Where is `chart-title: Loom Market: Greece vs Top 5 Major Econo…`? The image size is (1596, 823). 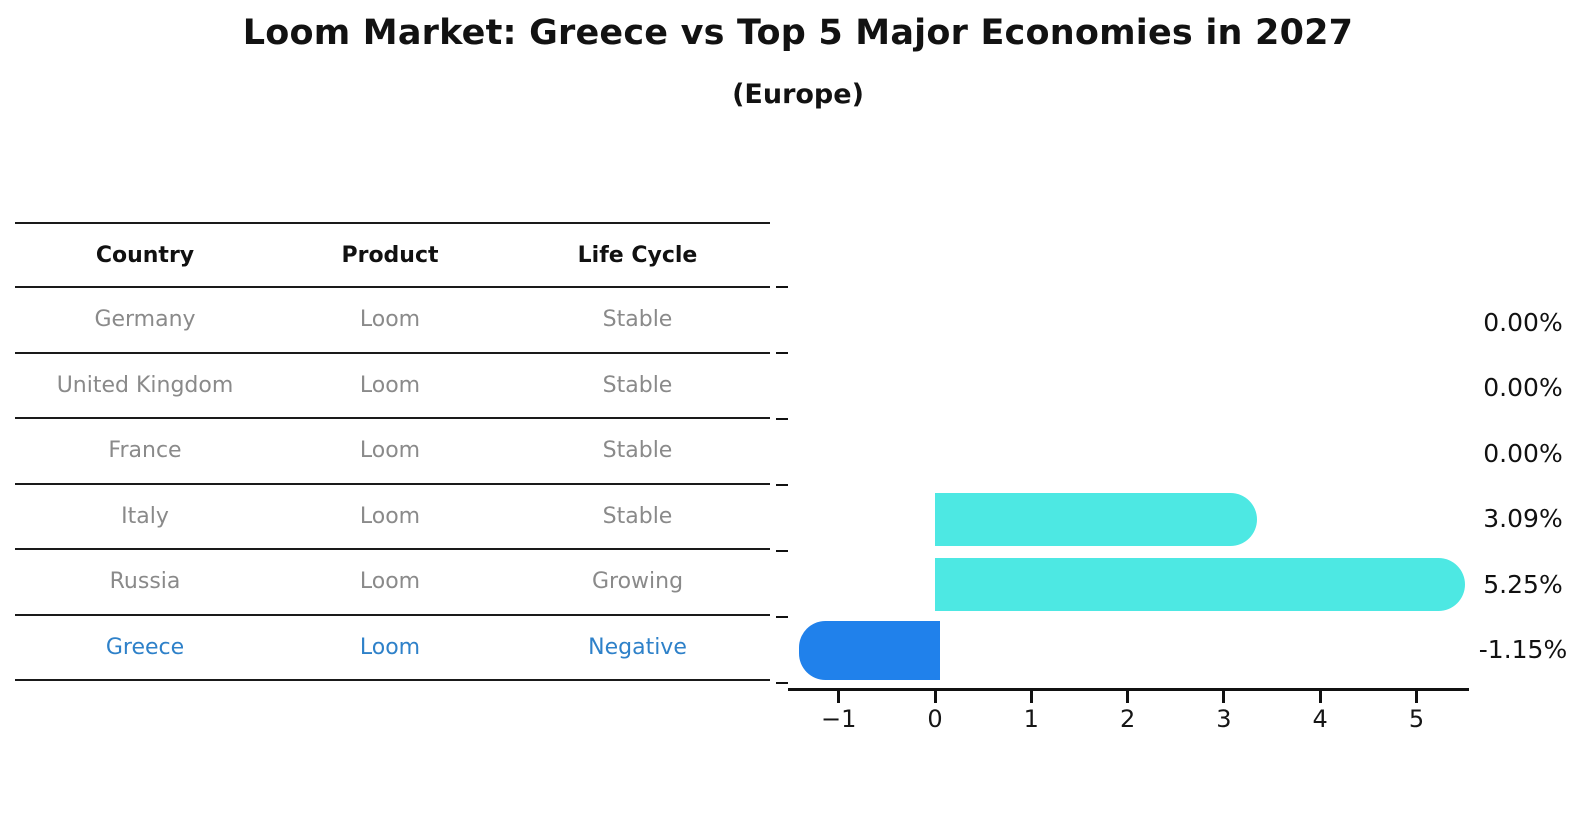
chart-title: Loom Market: Greece vs Top 5 Major Econo… is located at coordinates (798, 33).